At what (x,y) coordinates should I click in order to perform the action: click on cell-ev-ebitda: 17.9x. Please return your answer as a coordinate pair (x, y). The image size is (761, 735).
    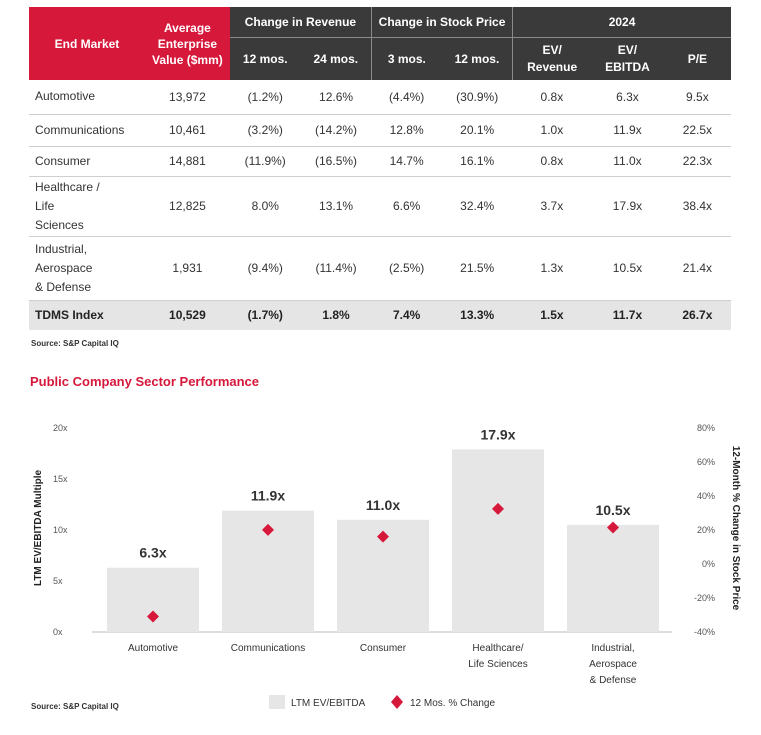
    Looking at the image, I should click on (627, 206).